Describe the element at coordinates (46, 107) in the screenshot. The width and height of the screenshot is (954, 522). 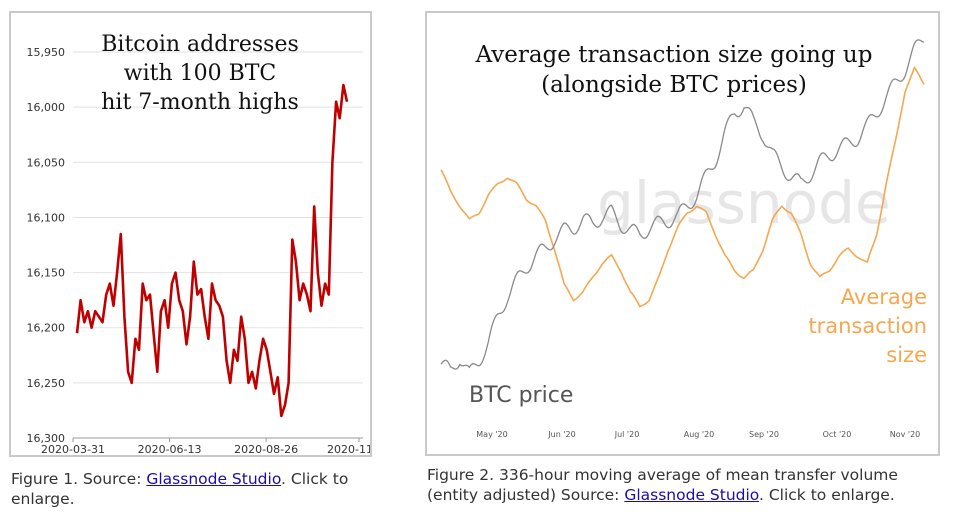
I see `figure1-y-tick-label: 16,000` at that location.